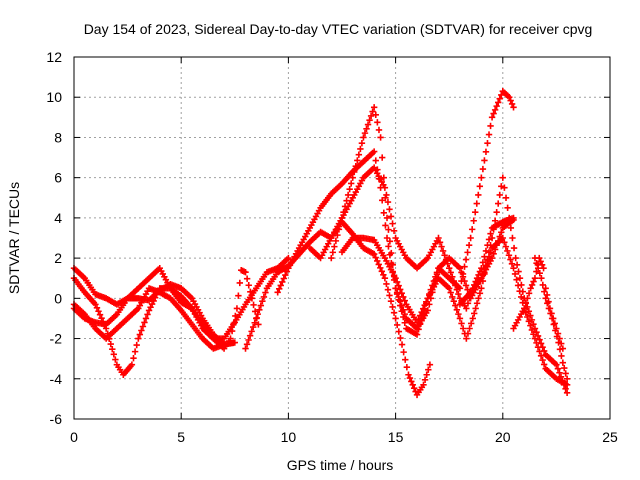 The height and width of the screenshot is (480, 640). Describe the element at coordinates (56, 339) in the screenshot. I see `y-tick-label: -2` at that location.